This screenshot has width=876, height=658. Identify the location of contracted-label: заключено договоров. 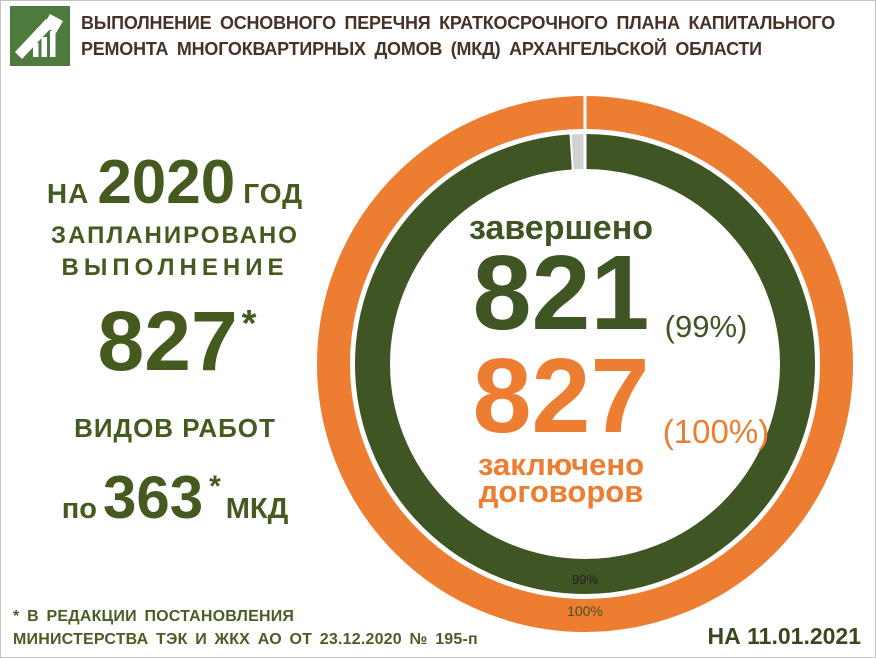
(561, 478).